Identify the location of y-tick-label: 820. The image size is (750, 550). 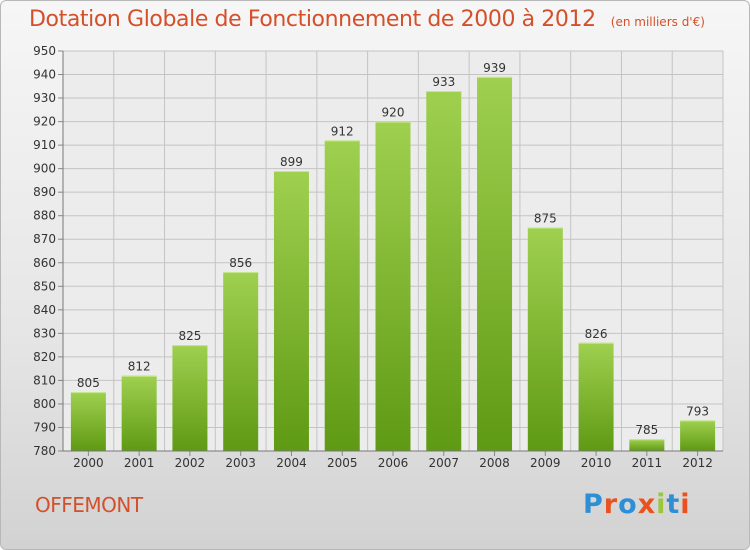
(44, 357).